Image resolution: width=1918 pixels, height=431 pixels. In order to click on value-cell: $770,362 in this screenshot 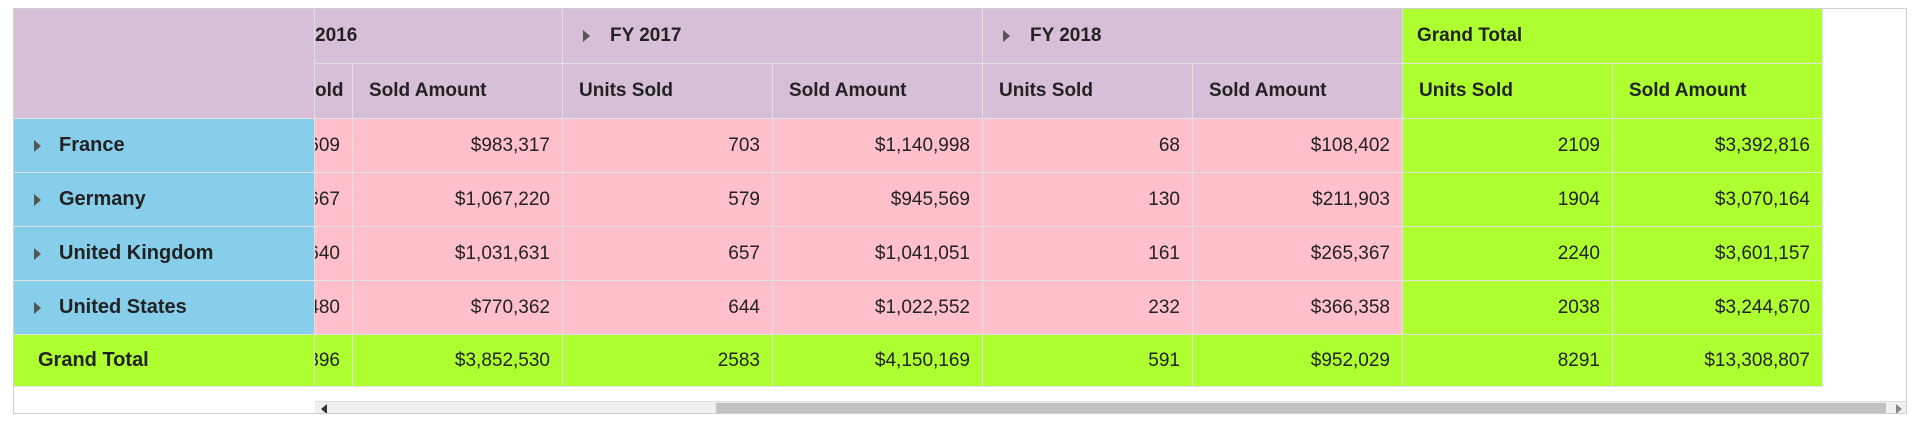, I will do `click(458, 308)`.